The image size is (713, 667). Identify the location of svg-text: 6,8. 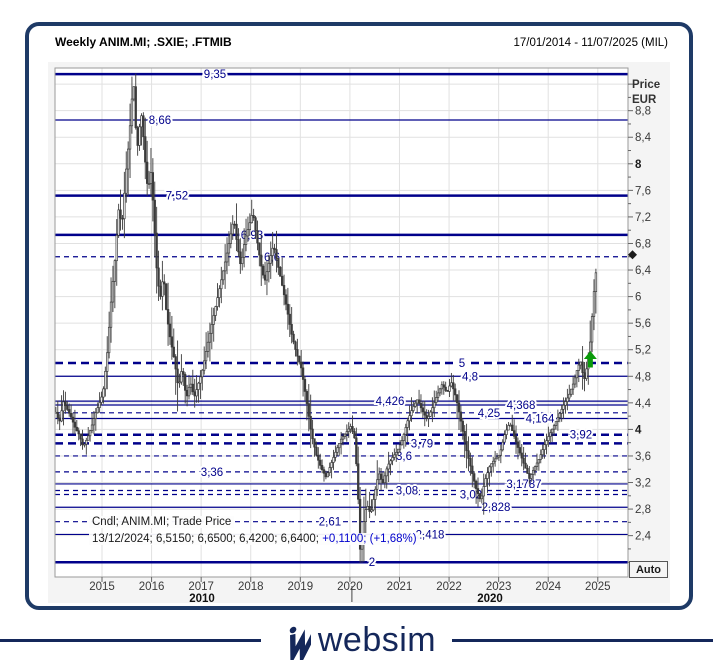
(643, 244).